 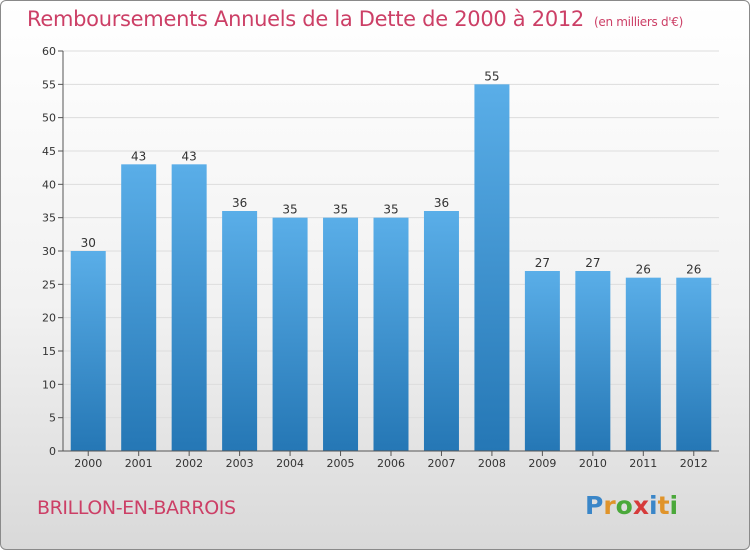 I want to click on y-tick-label: 20, so click(x=49, y=318).